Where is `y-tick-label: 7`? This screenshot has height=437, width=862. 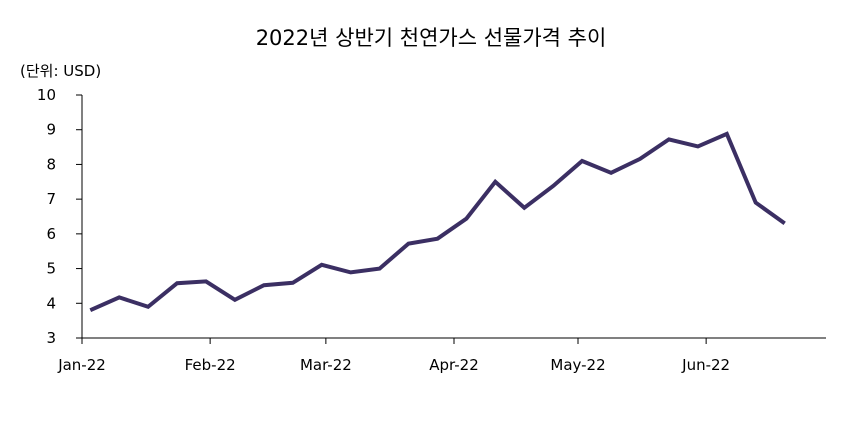
y-tick-label: 7 is located at coordinates (51, 199).